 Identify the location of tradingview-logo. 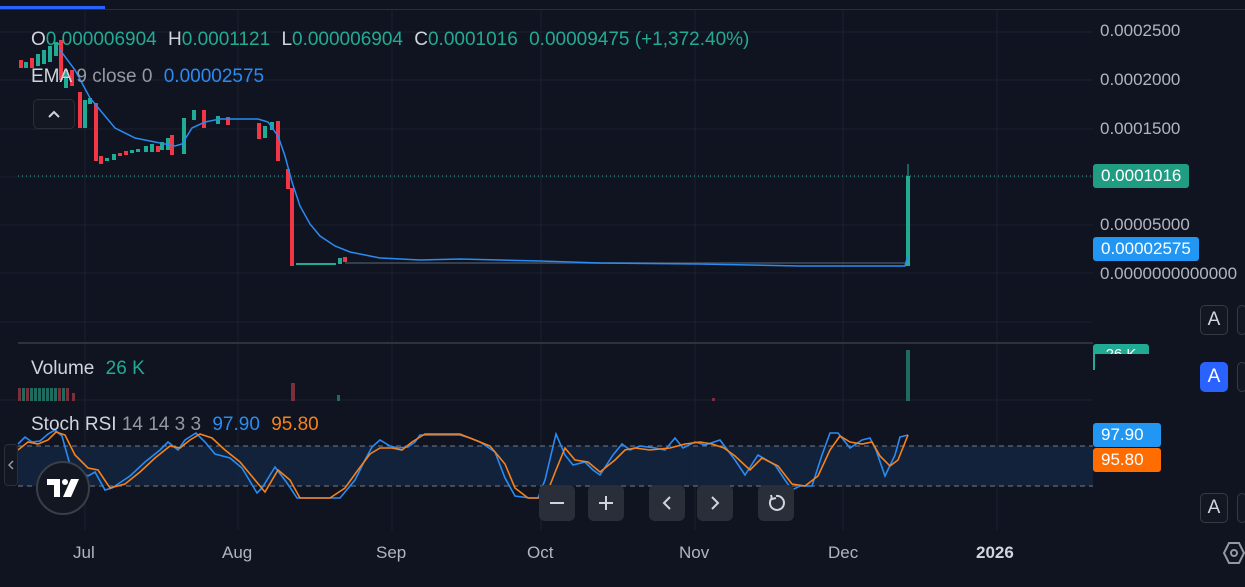
(63, 488).